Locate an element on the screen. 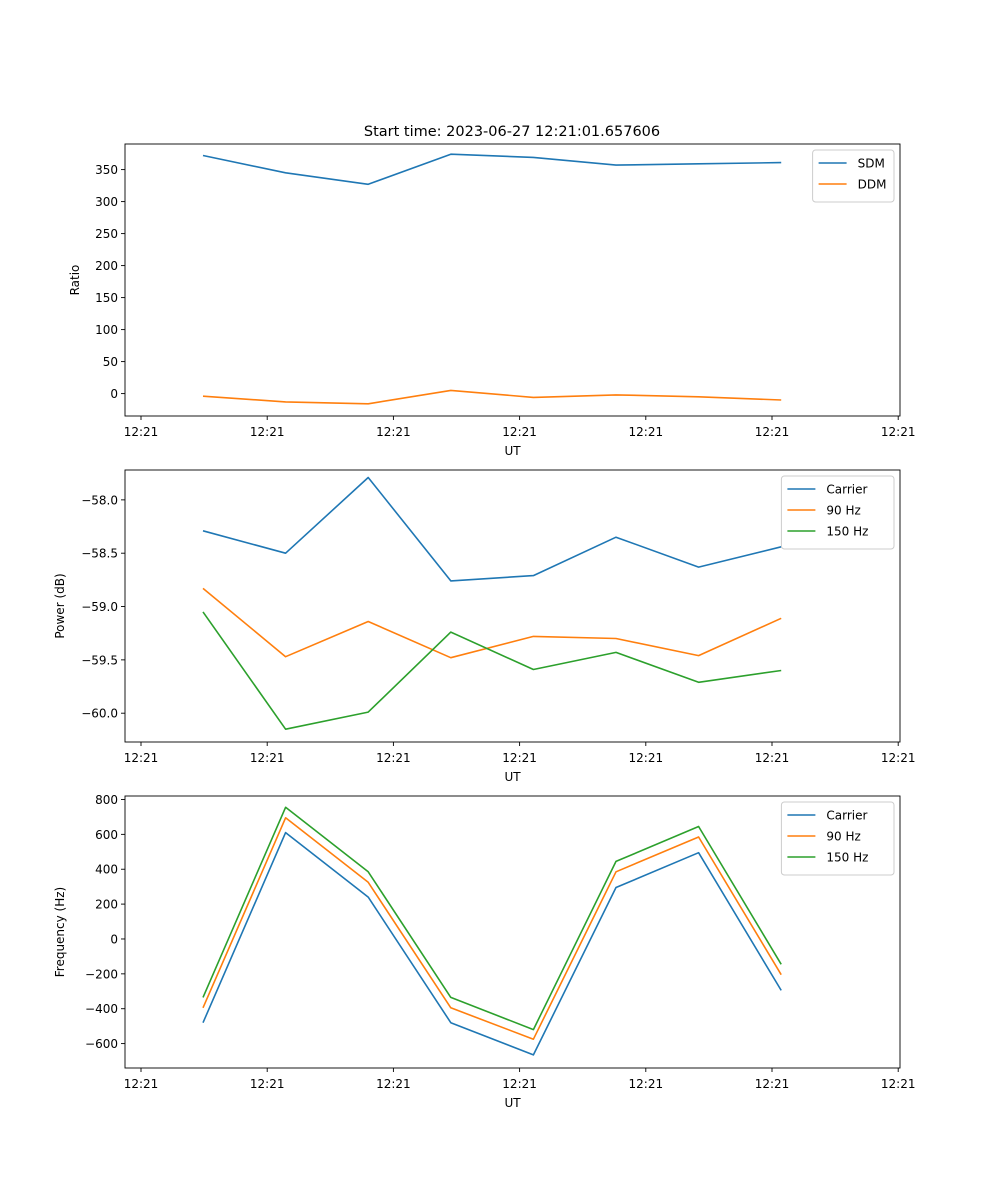 The height and width of the screenshot is (1200, 1000). y-tick-label: −600 is located at coordinates (101, 1044).